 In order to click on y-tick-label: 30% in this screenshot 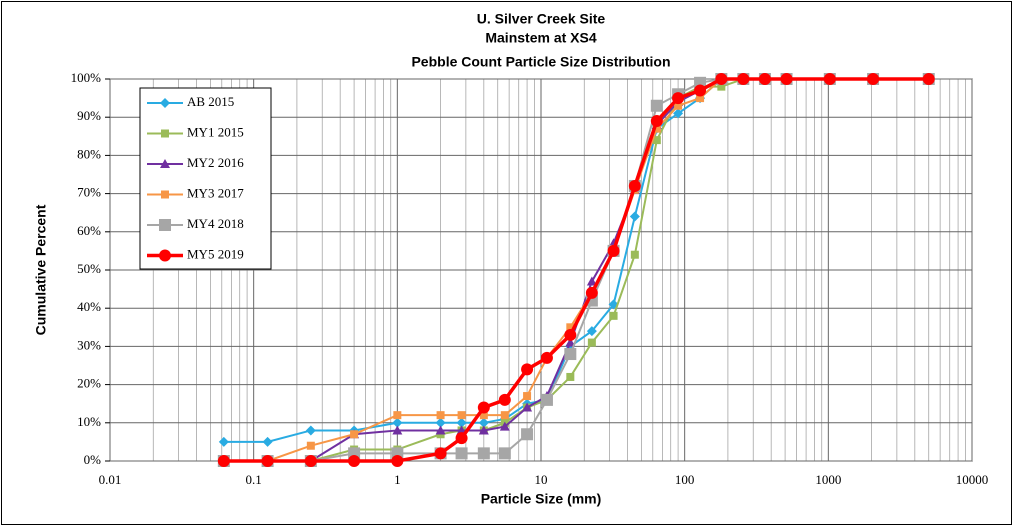, I will do `click(89, 344)`.